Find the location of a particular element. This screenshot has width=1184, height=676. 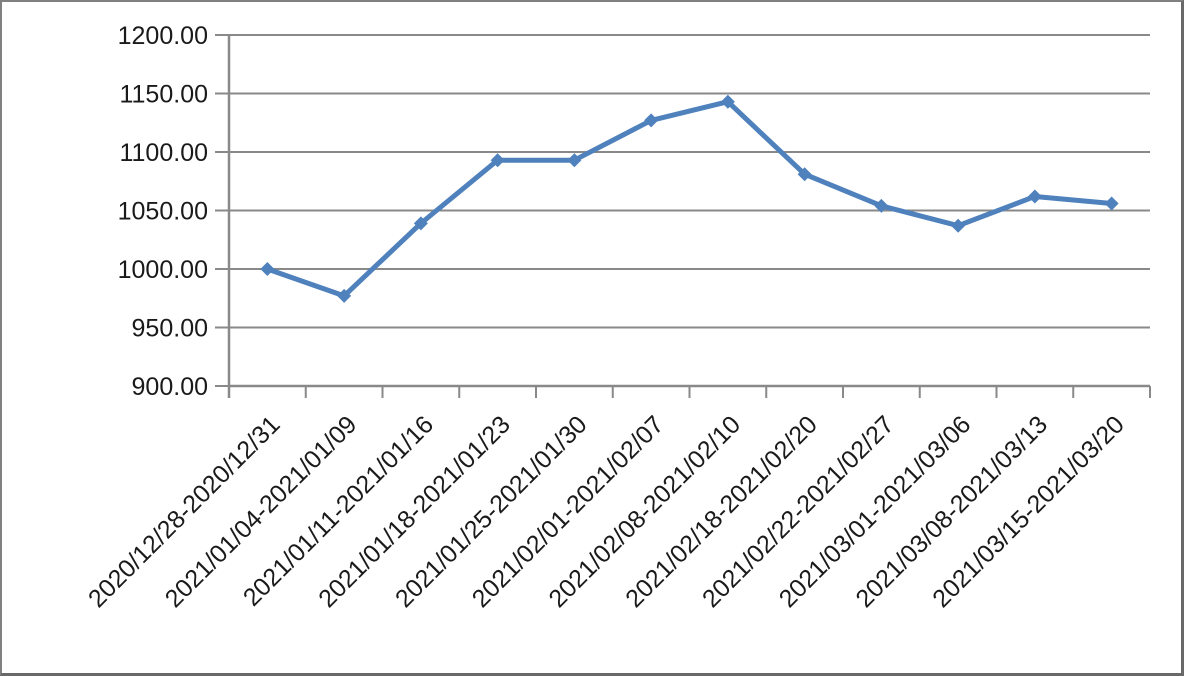

y-axis-tick-label: 950.00 is located at coordinates (170, 329).